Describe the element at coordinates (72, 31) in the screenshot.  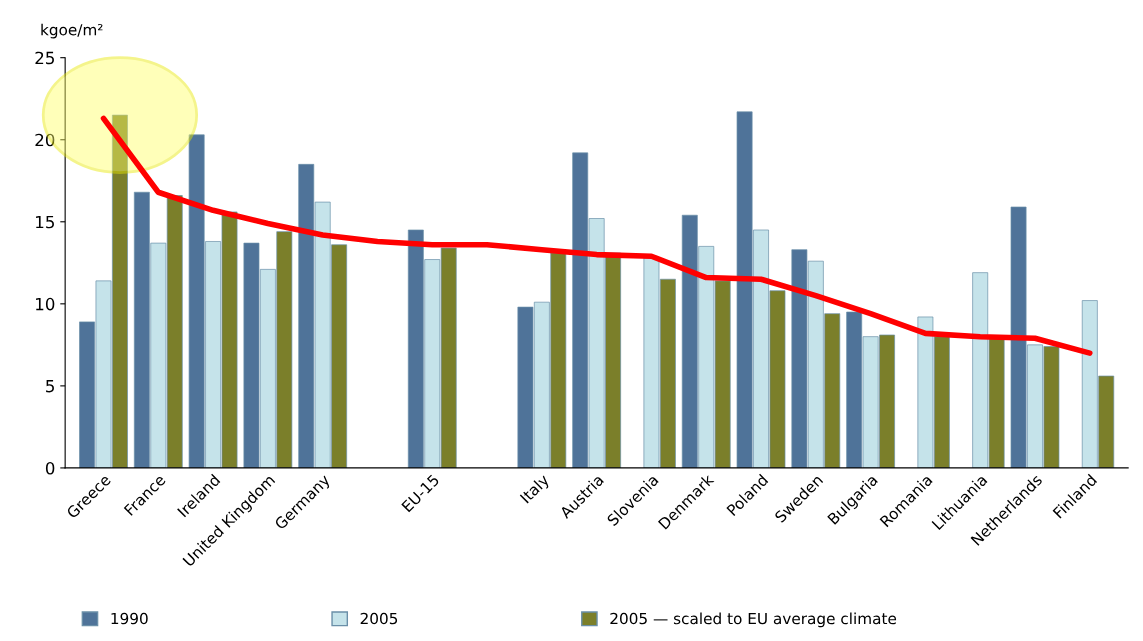
I see `y-axis-title: kgoe/m²` at that location.